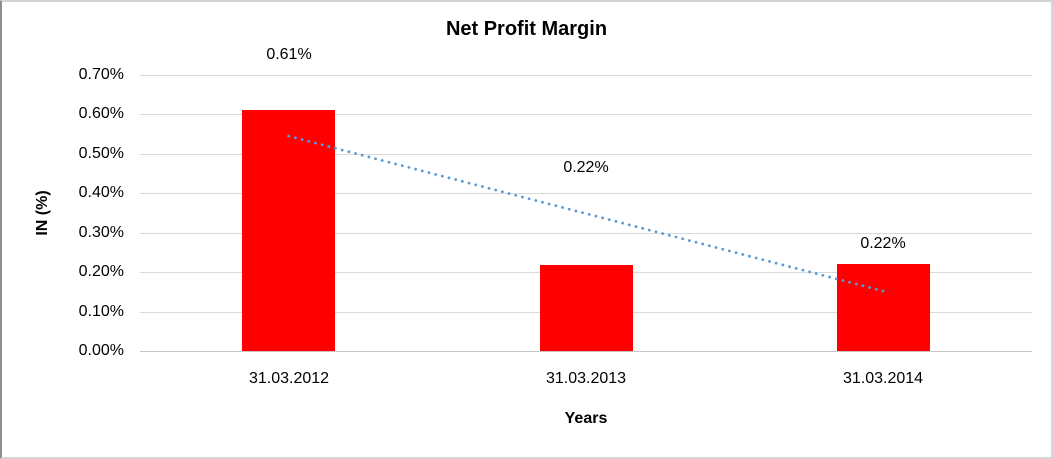 The image size is (1053, 459). What do you see at coordinates (101, 232) in the screenshot?
I see `y-axis-tick-label: 0.30%` at bounding box center [101, 232].